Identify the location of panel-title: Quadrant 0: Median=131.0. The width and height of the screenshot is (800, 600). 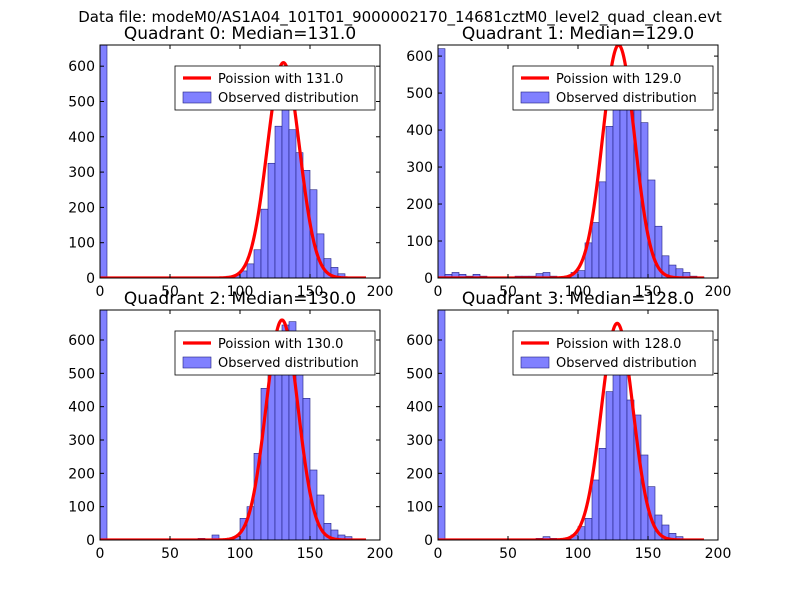
(240, 34).